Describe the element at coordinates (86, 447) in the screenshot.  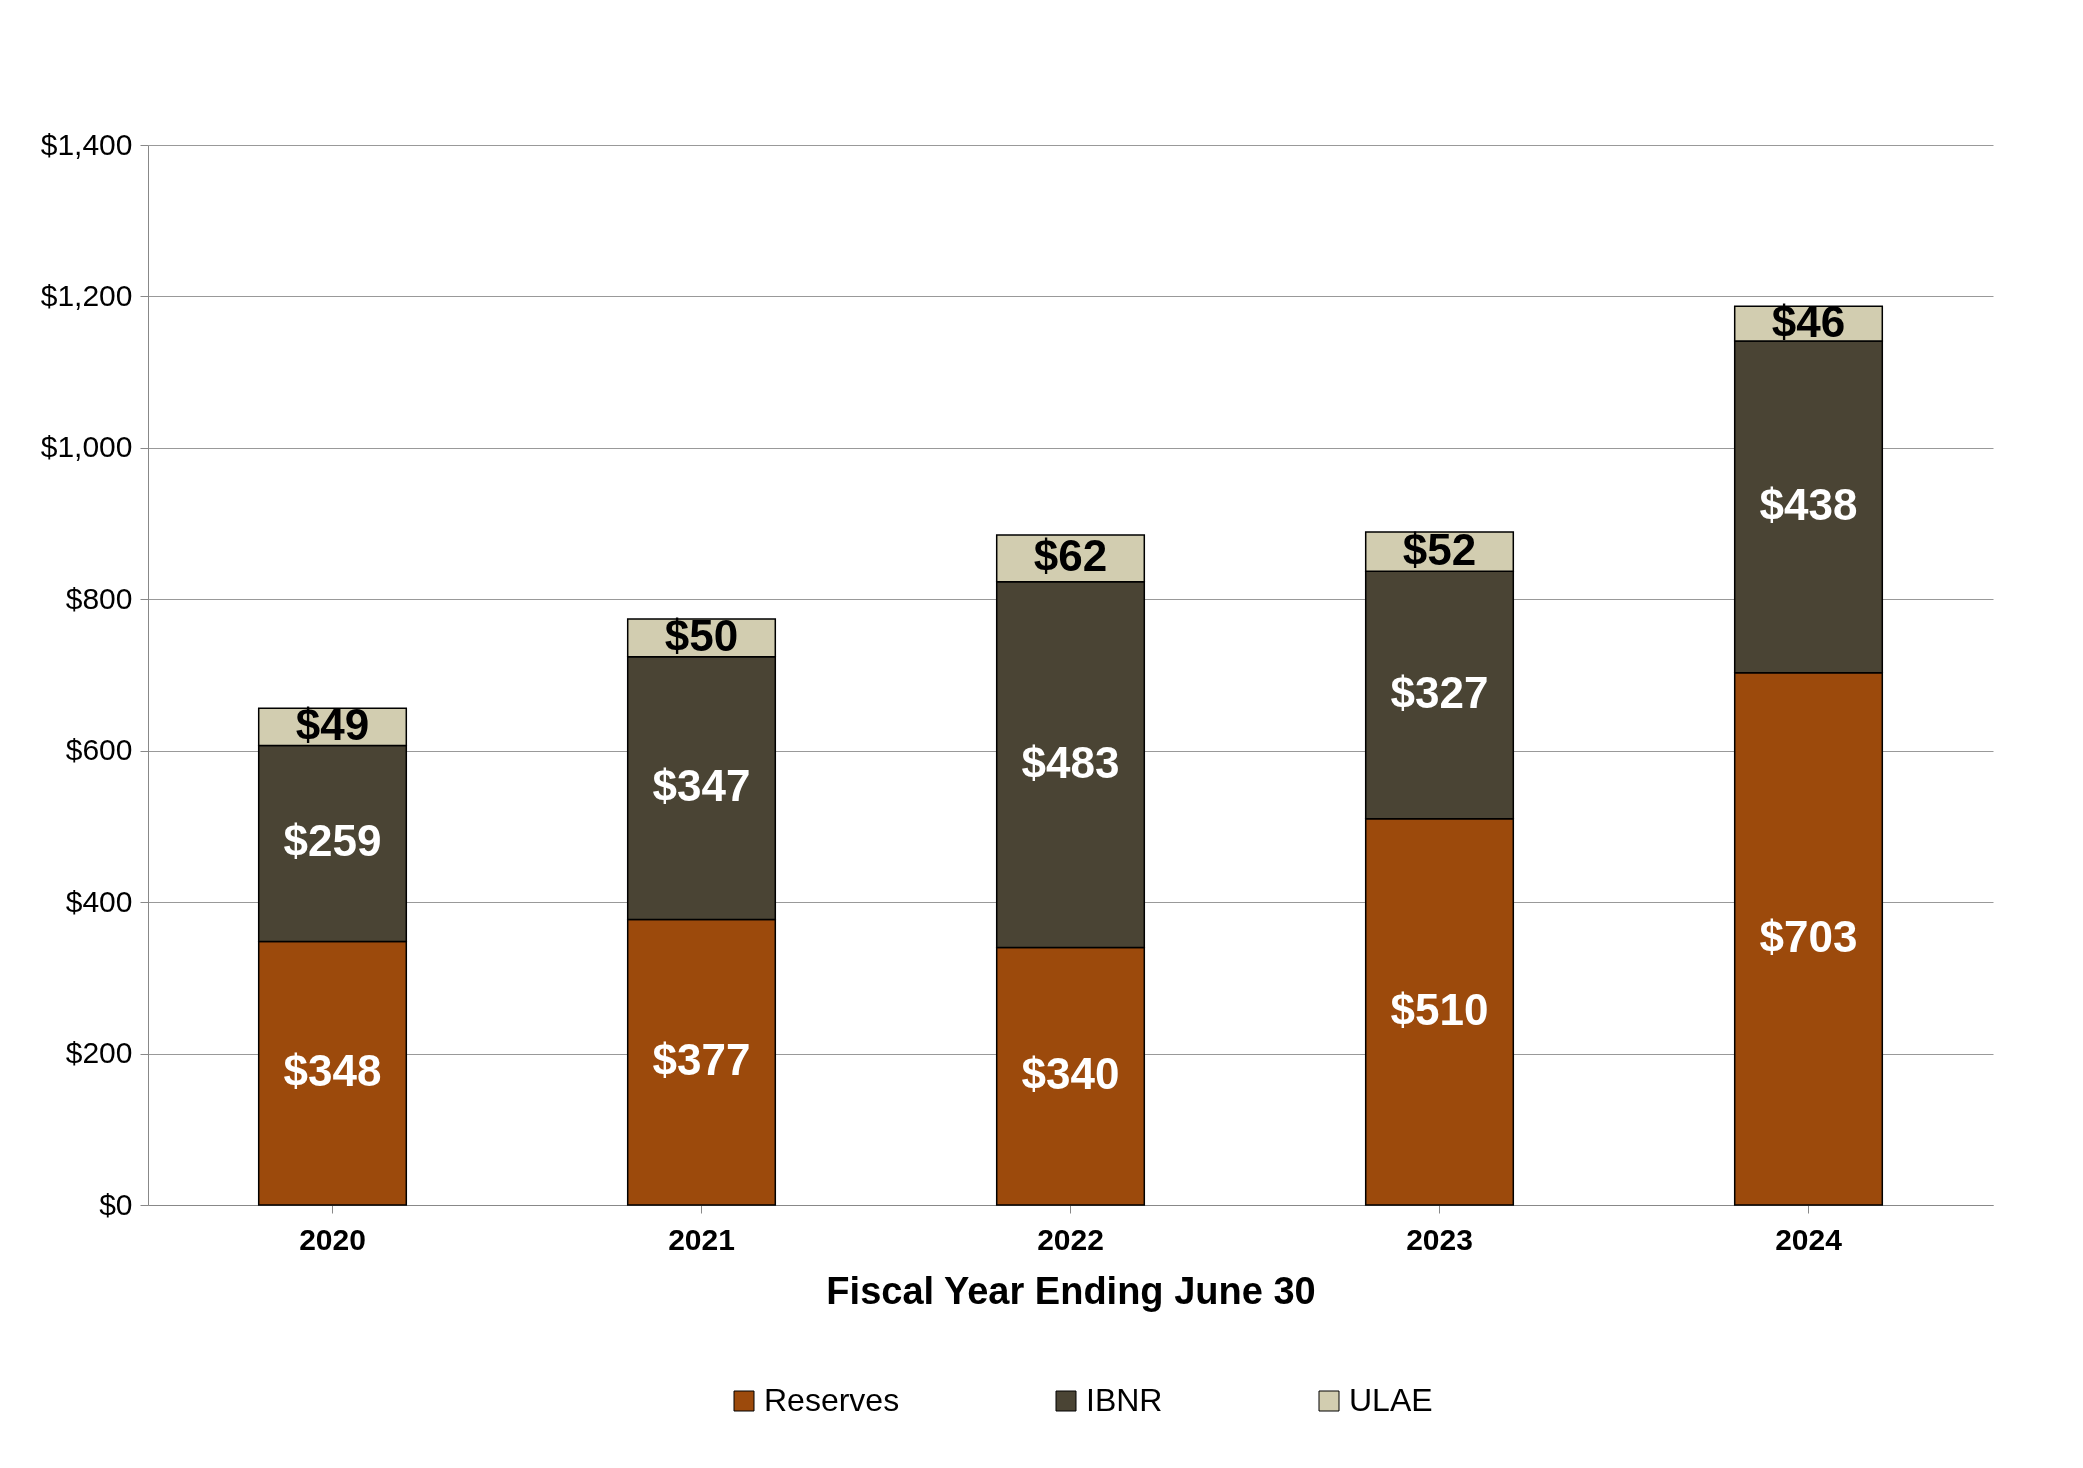
I see `y-tick-label: $1,000` at that location.